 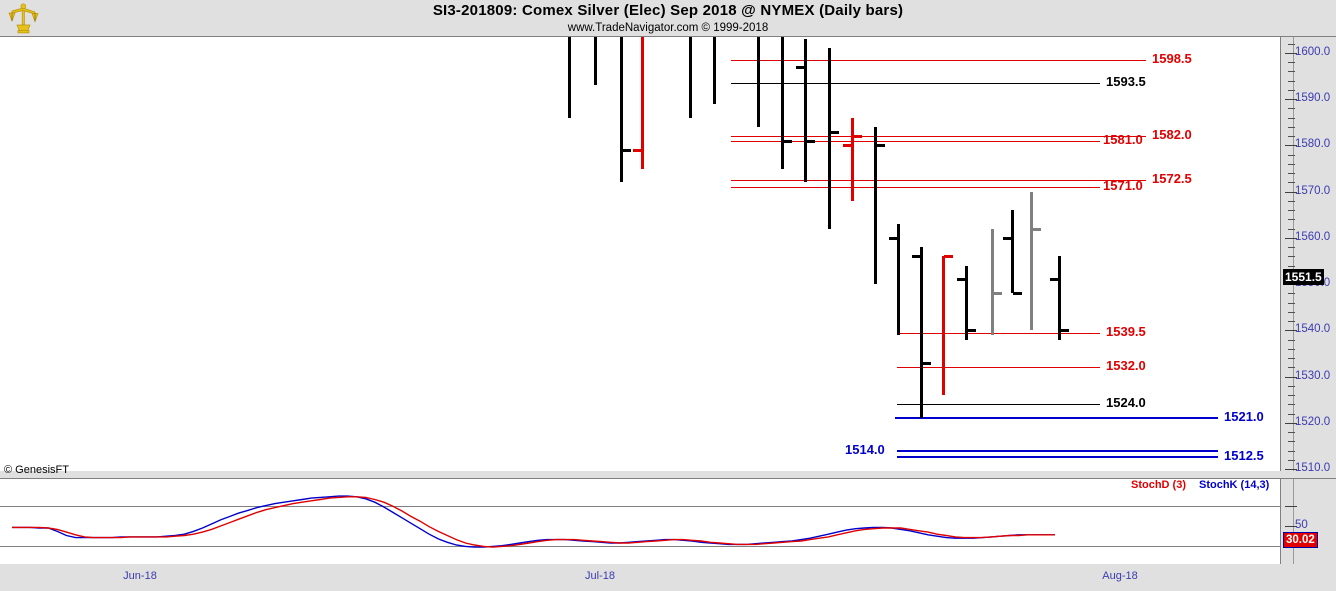 I want to click on date-axis-label: Jun-18, so click(x=140, y=576).